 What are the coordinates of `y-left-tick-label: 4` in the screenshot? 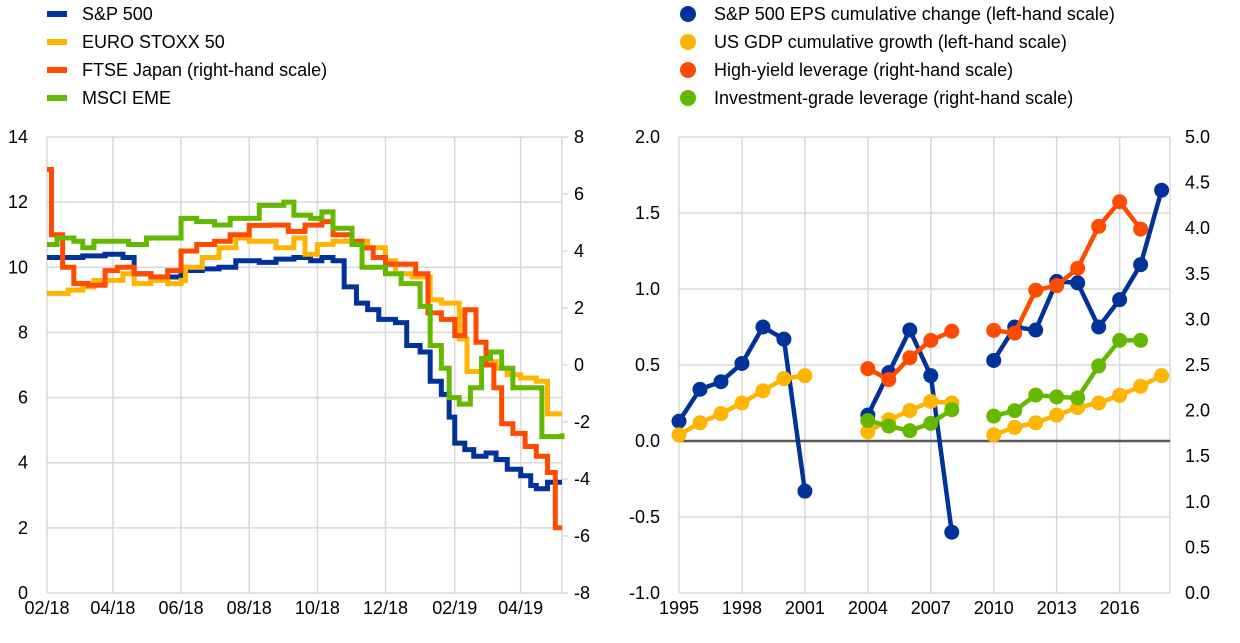 It's located at (23, 463).